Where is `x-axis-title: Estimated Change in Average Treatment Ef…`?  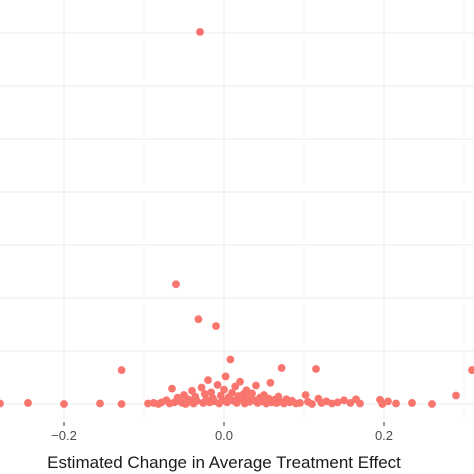 x-axis-title: Estimated Change in Average Treatment Ef… is located at coordinates (224, 462).